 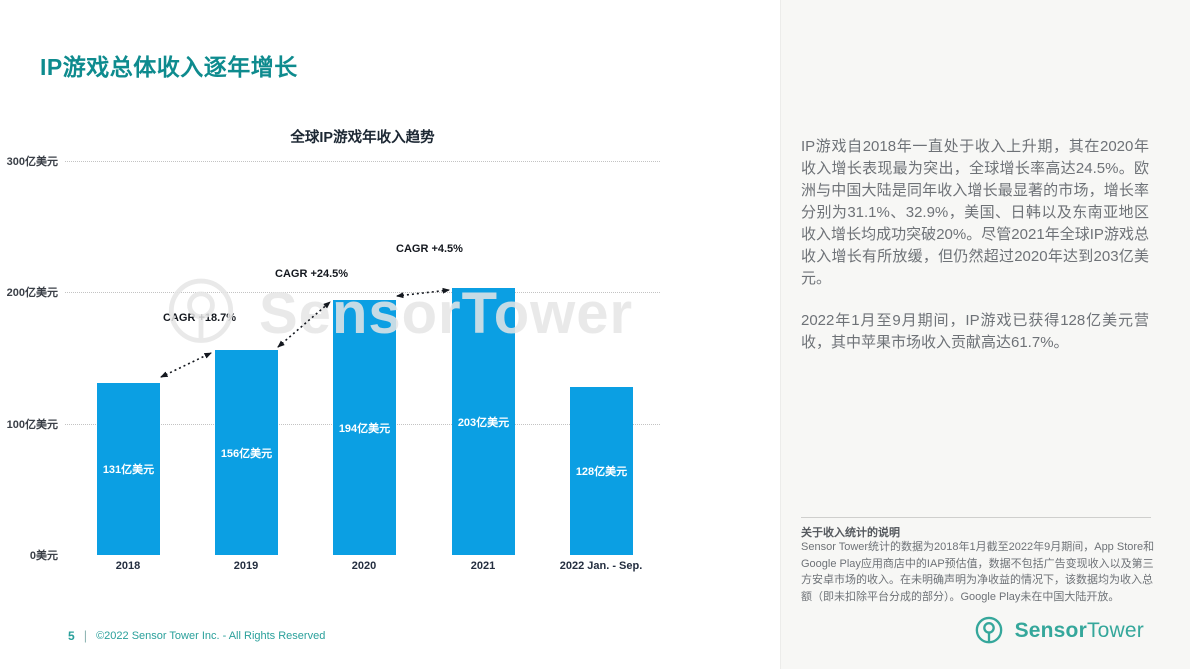 I want to click on y-axis-tick: 100亿美元, so click(x=32, y=425).